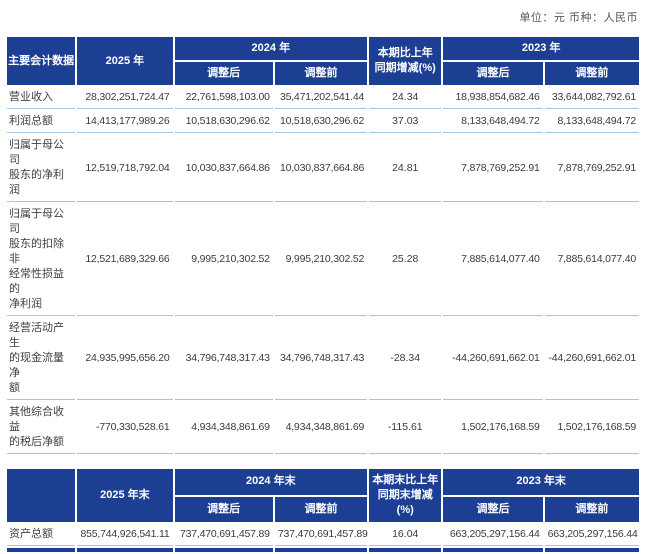 Image resolution: width=648 pixels, height=554 pixels. Describe the element at coordinates (405, 122) in the screenshot. I see `value-change-pct: 37.03` at that location.